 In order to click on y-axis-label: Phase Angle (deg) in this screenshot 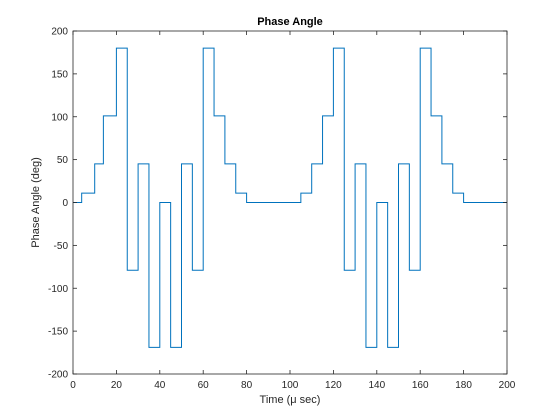, I will do `click(36, 202)`.